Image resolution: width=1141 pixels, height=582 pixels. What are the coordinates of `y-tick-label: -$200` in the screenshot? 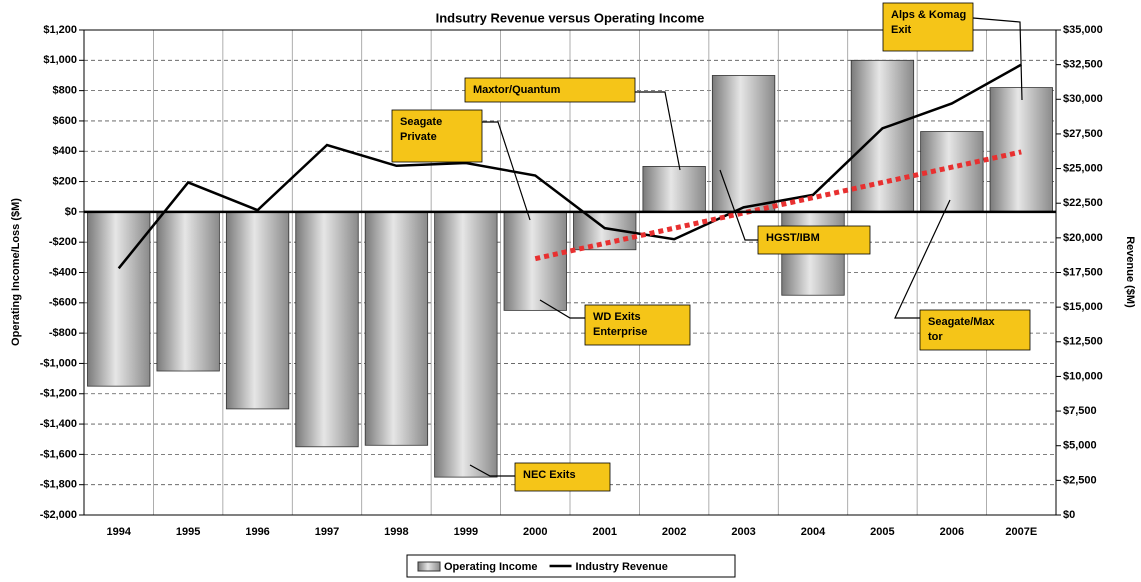 It's located at (63, 242).